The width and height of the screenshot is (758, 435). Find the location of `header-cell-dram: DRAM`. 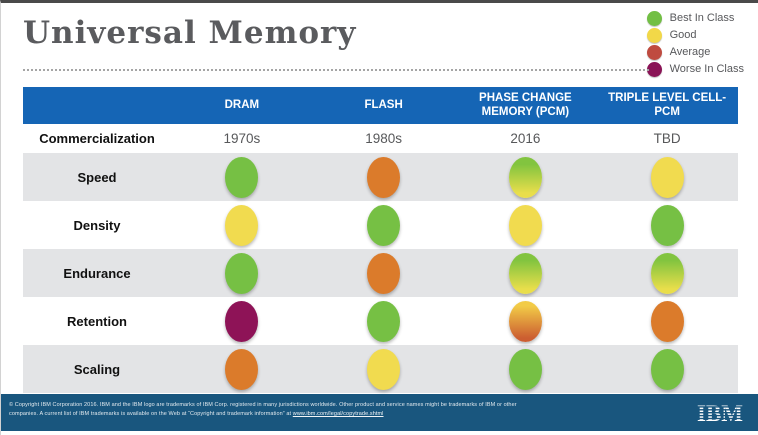

header-cell-dram: DRAM is located at coordinates (242, 104).